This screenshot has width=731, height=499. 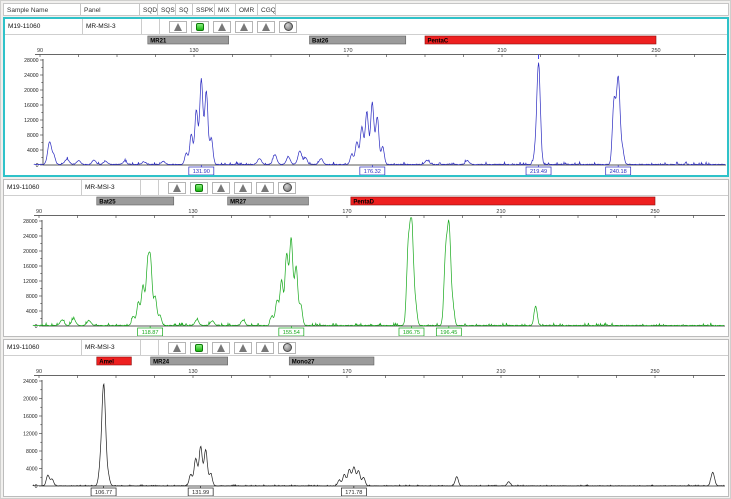 I want to click on column-header-sspk: SSPK, so click(x=204, y=9).